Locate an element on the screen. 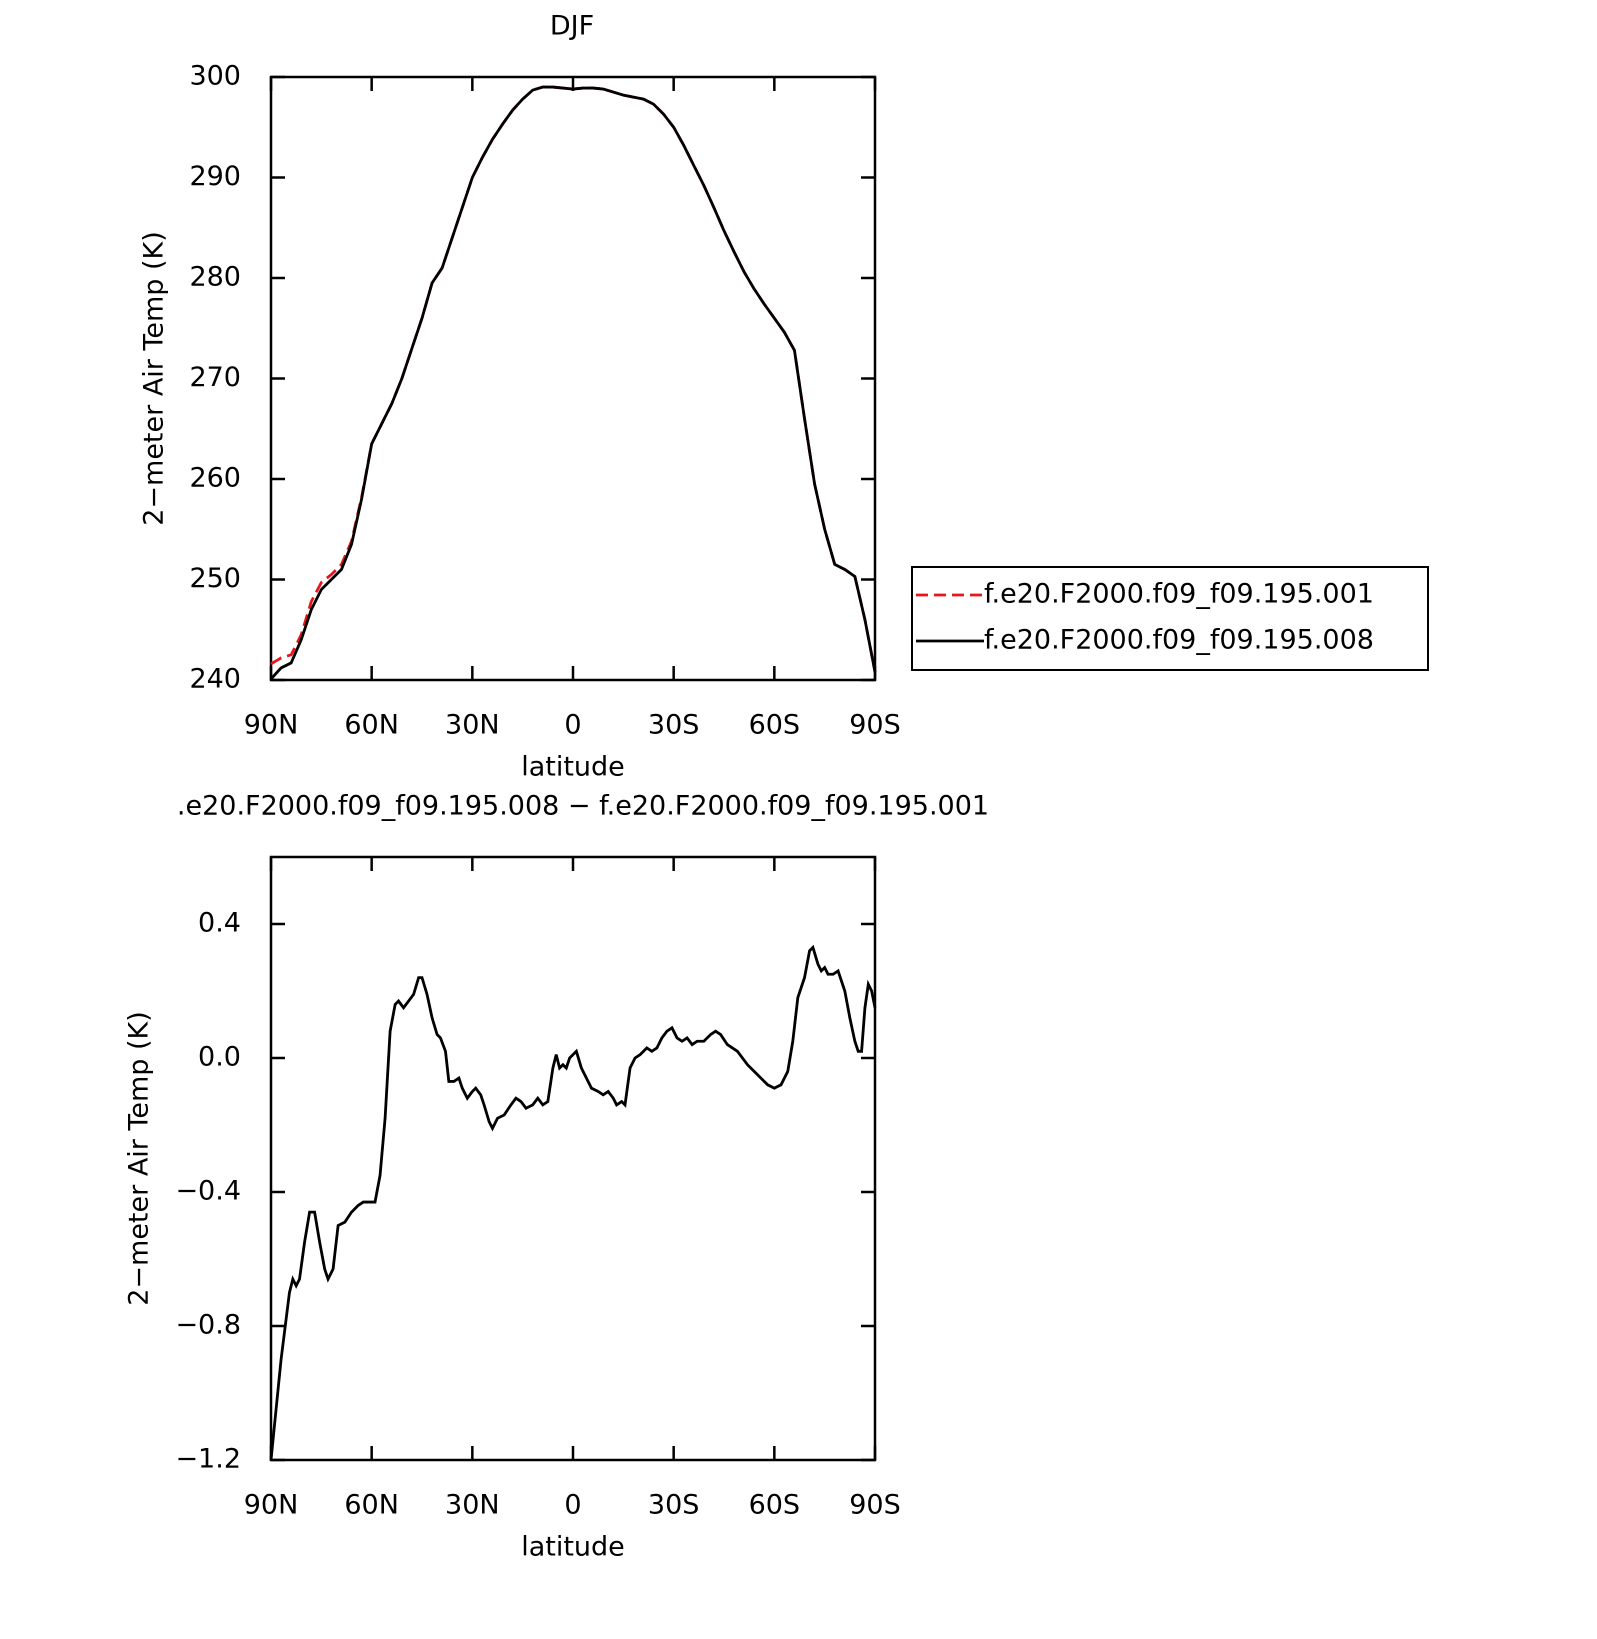  y-tick-label: 240 is located at coordinates (215, 679).